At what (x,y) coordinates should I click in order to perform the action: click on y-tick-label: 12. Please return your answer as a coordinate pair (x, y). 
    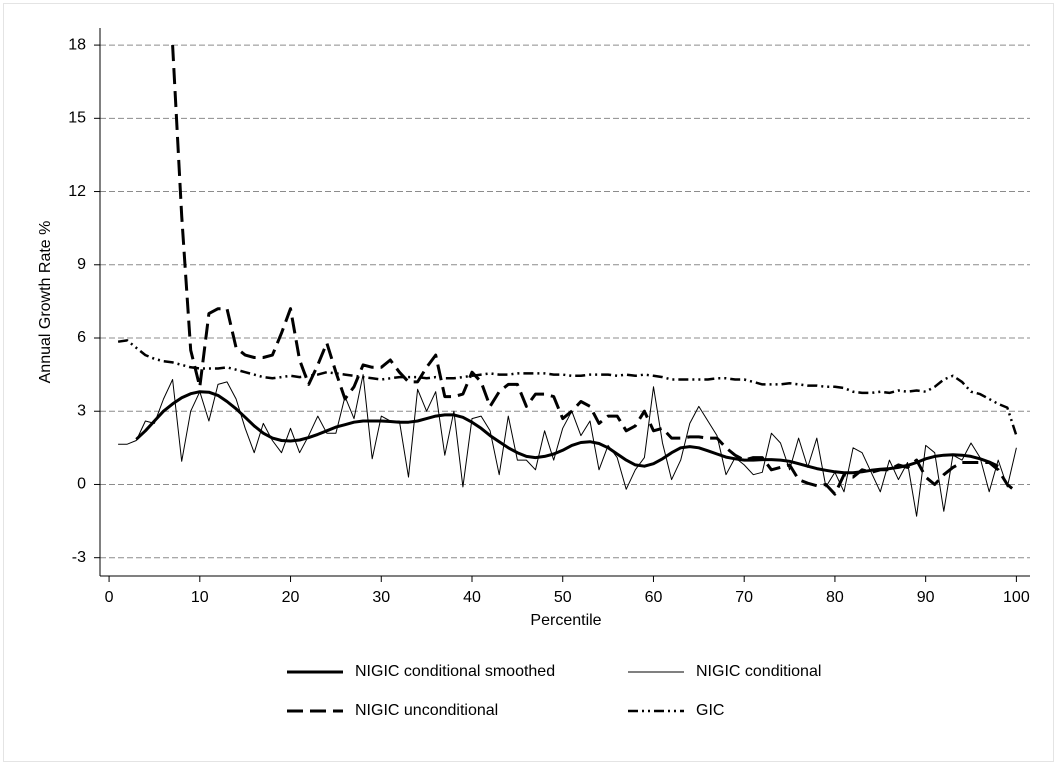
    Looking at the image, I should click on (77, 191).